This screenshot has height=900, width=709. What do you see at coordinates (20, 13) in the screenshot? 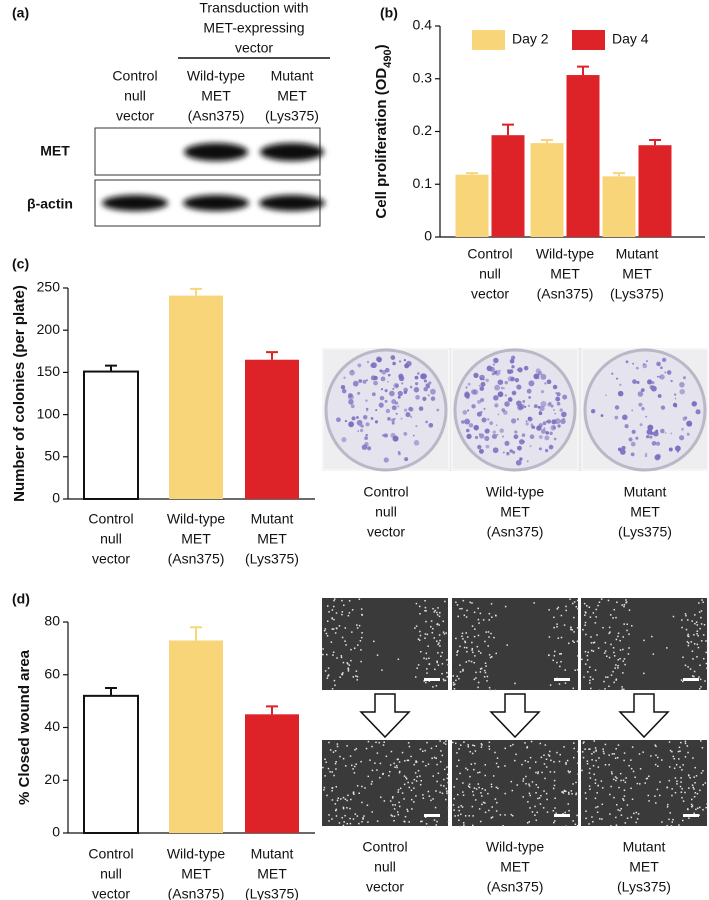
I see `panel-label: (a)` at bounding box center [20, 13].